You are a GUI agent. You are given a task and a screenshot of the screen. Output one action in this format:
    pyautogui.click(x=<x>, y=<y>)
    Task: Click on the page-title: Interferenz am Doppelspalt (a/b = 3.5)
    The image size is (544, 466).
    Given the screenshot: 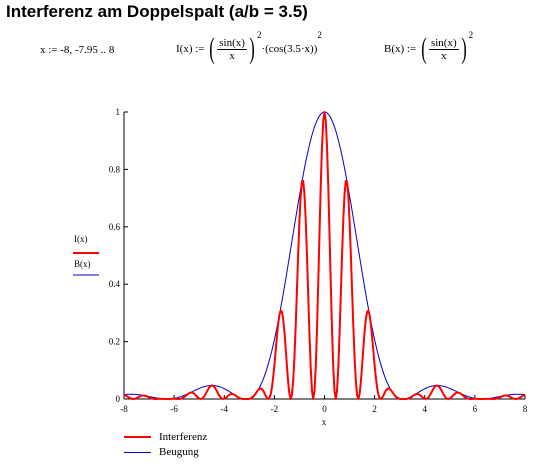 What is the action you would take?
    pyautogui.click(x=157, y=11)
    